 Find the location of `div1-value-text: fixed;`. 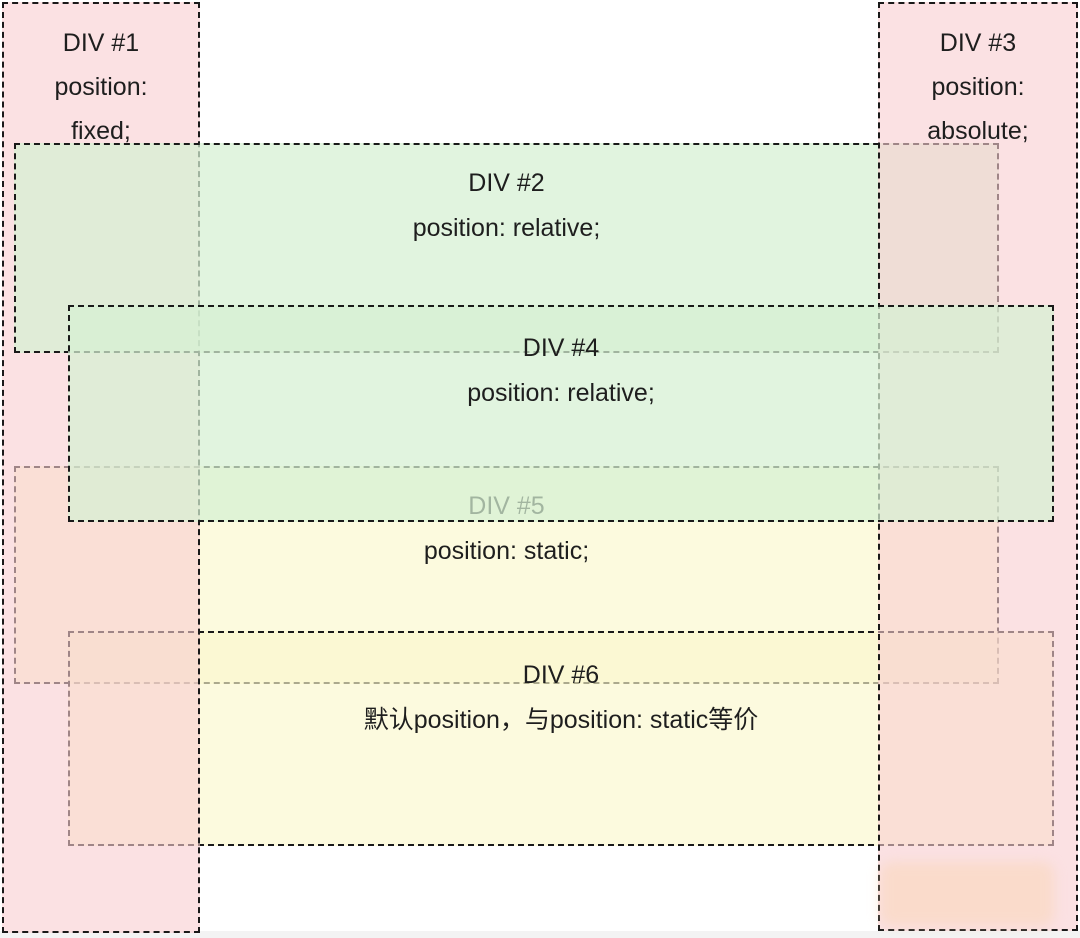

div1-value-text: fixed; is located at coordinates (101, 131).